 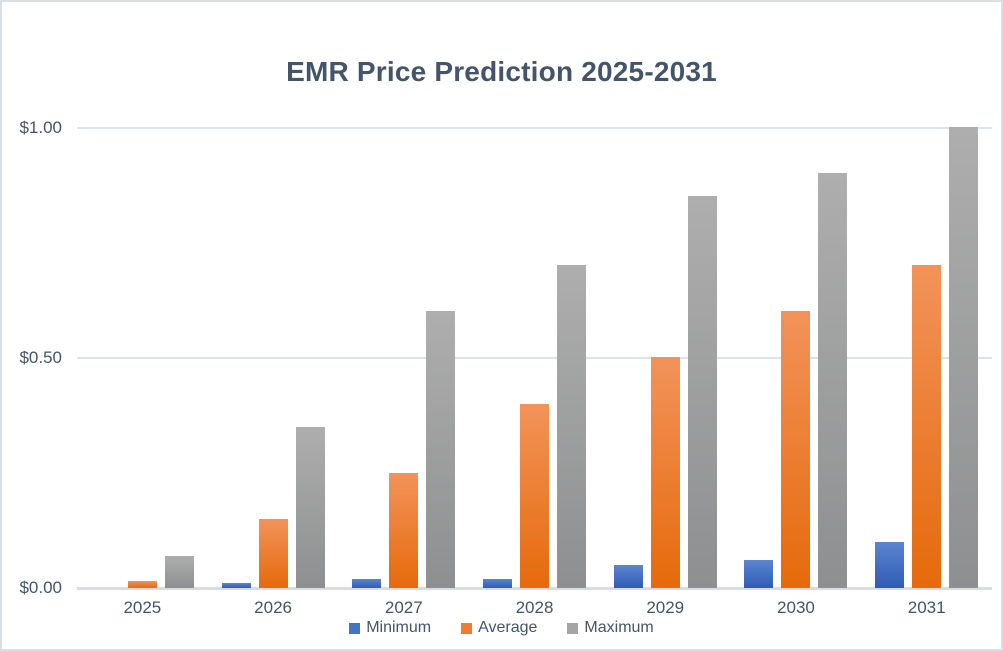 What do you see at coordinates (40, 357) in the screenshot?
I see `y-tick-0-50: $0.50` at bounding box center [40, 357].